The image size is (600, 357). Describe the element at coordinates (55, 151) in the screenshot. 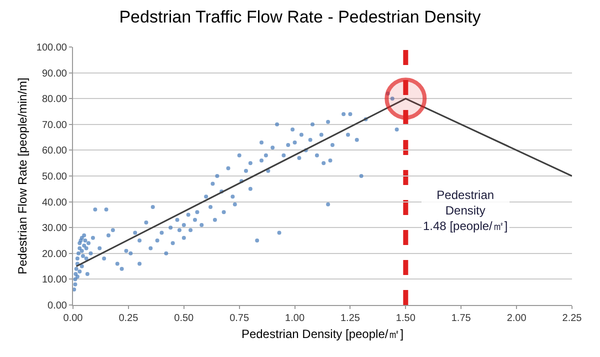

I see `y-tick-label: 60.00` at that location.